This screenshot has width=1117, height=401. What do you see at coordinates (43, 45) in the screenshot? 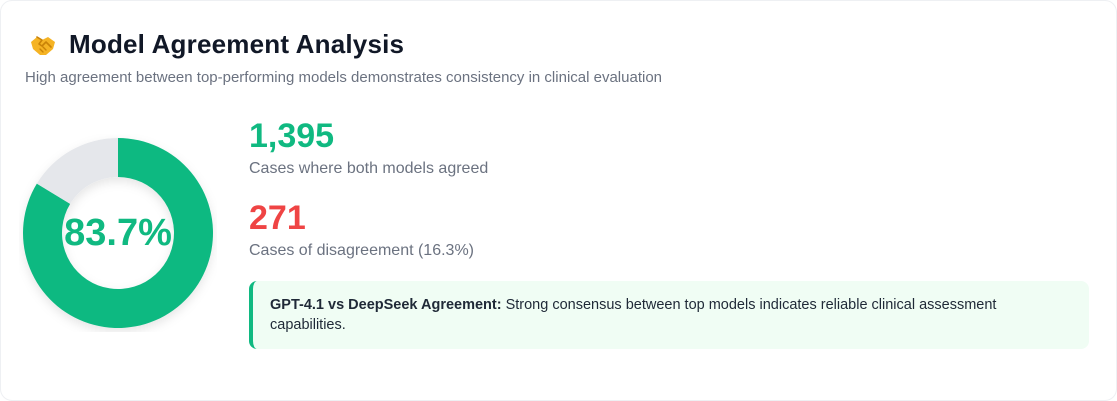
I see `handshake-icon` at bounding box center [43, 45].